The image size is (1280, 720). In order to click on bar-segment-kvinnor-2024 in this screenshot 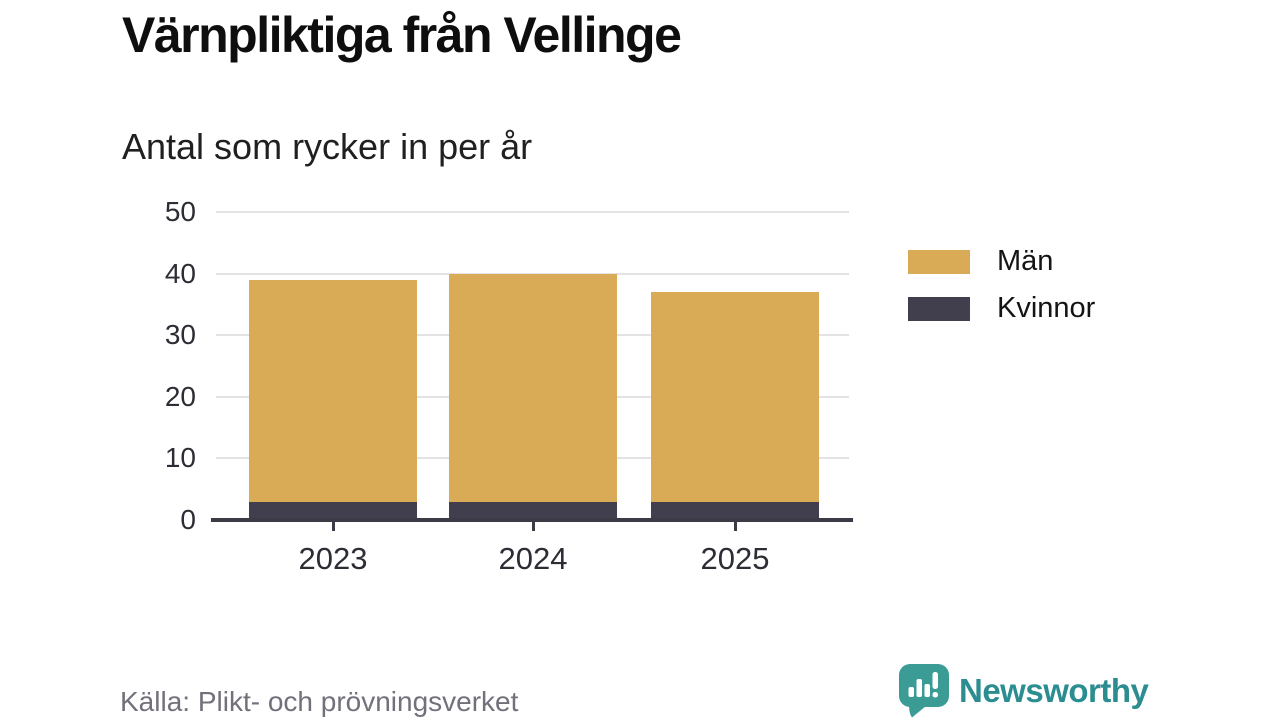, I will do `click(533, 510)`.